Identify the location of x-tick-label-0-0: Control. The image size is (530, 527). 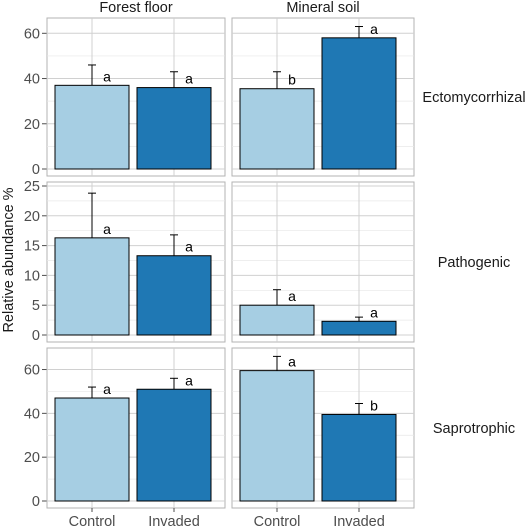
(92, 520).